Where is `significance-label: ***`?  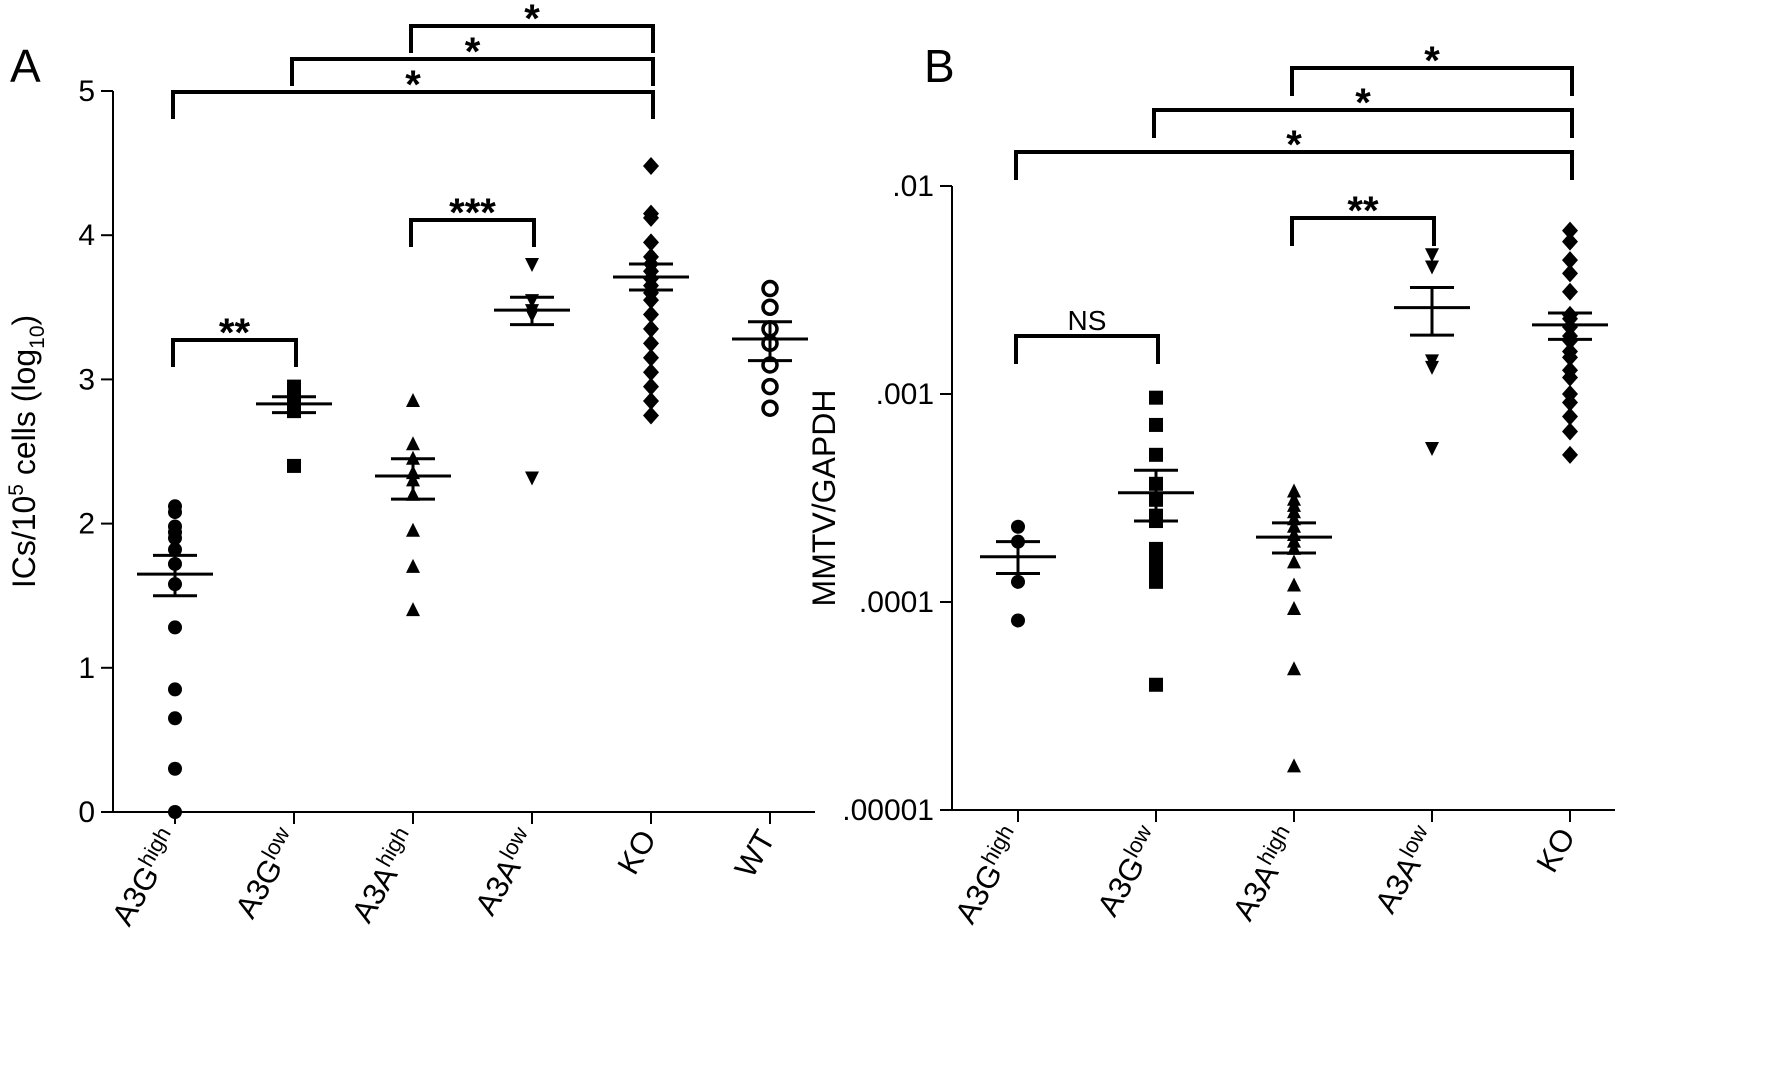
significance-label: *** is located at coordinates (472, 213).